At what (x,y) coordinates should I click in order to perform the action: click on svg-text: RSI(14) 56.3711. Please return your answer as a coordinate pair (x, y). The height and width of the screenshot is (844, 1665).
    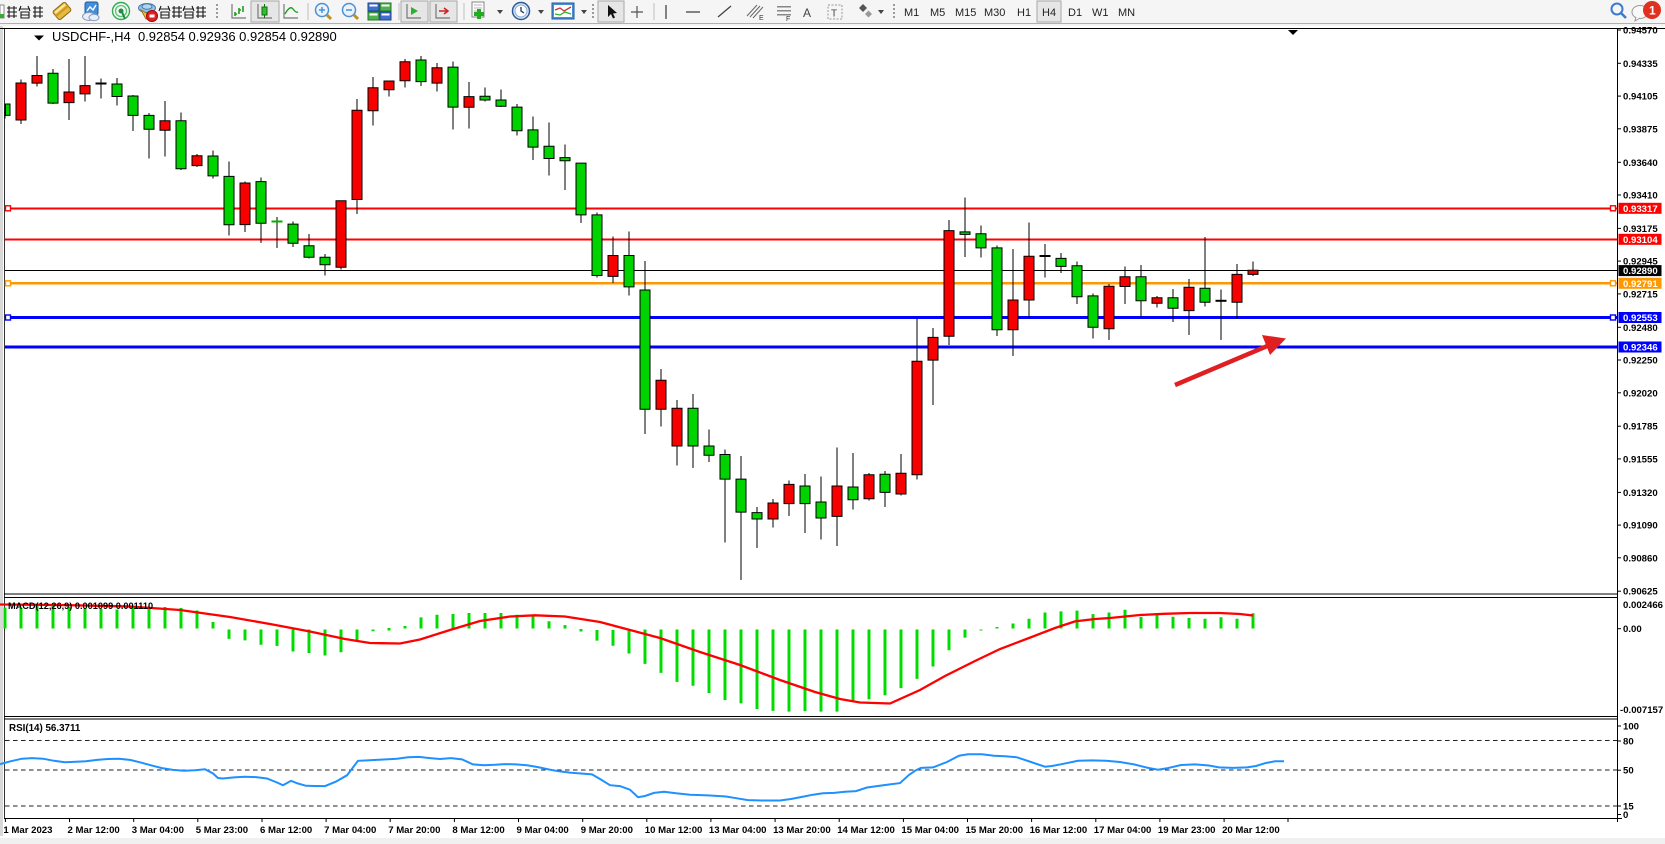
    Looking at the image, I should click on (45, 728).